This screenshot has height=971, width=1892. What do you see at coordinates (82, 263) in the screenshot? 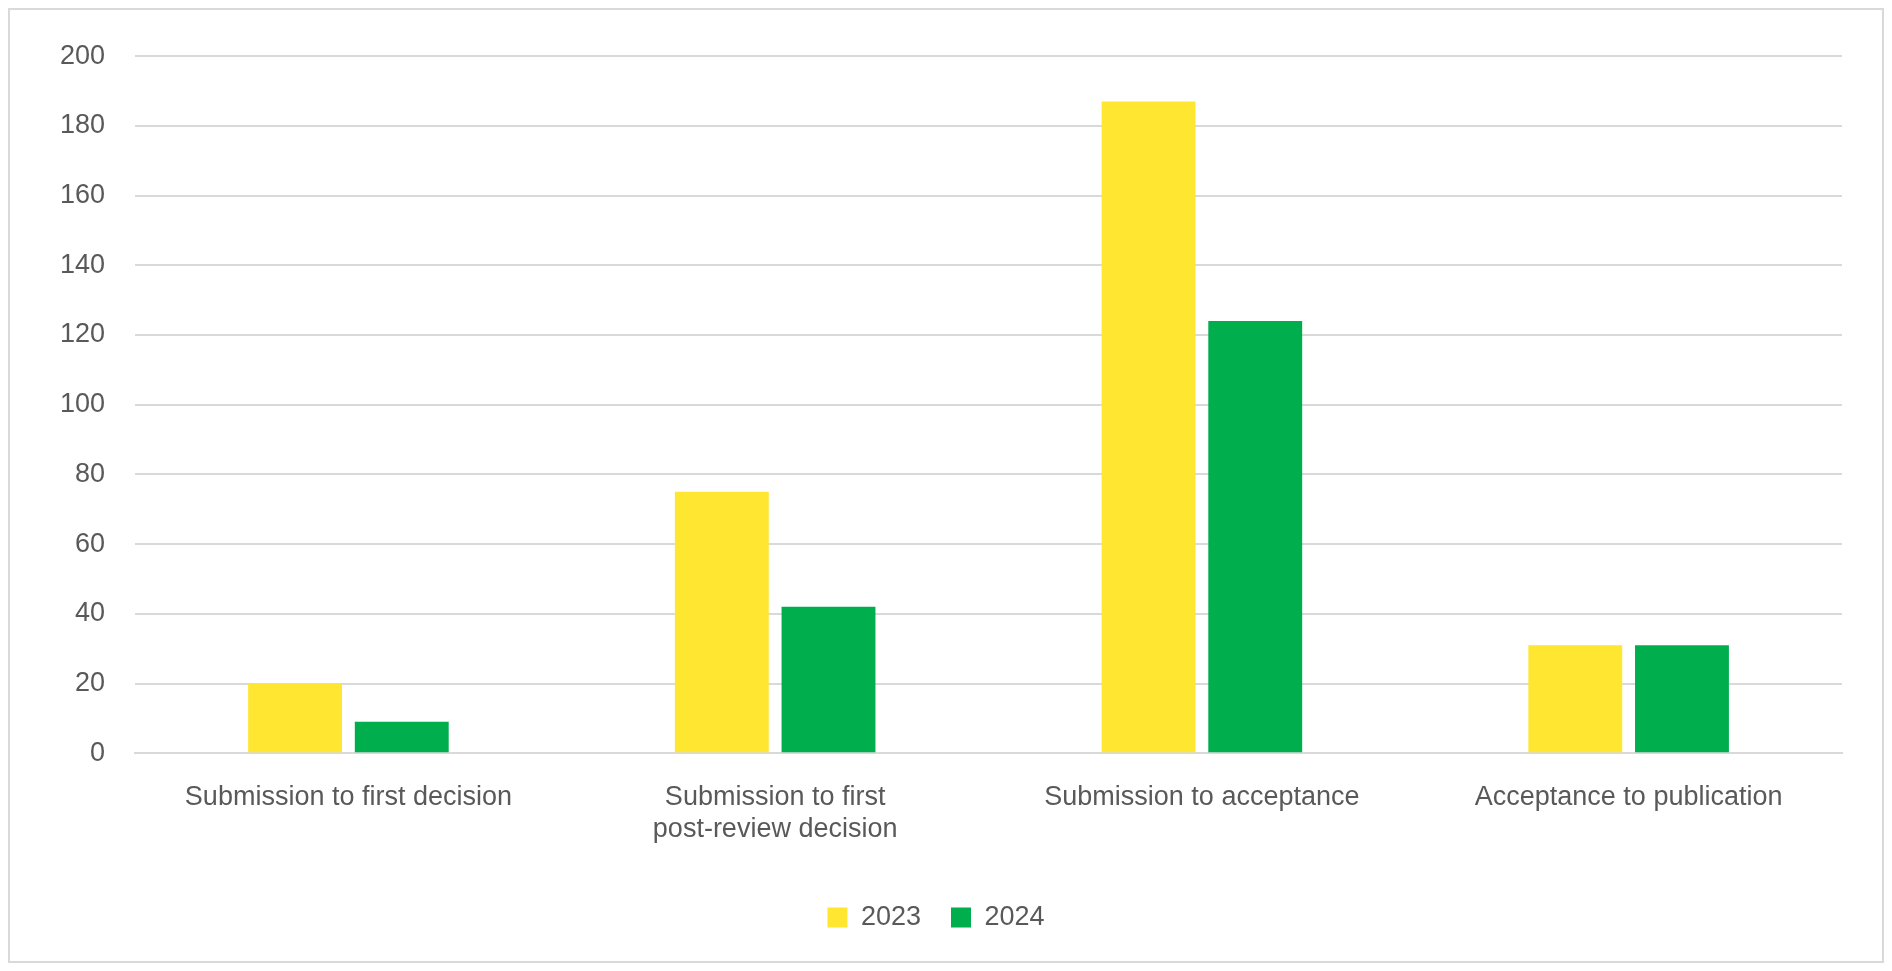
I see `y-tick-label: 140` at bounding box center [82, 263].